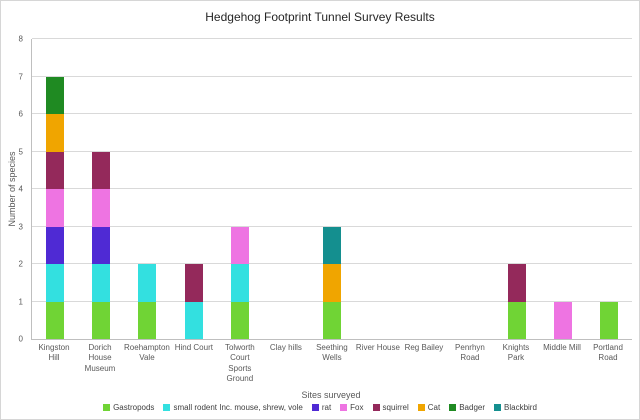 This screenshot has width=640, height=420. Describe the element at coordinates (20, 301) in the screenshot. I see `y-tick-label: 1` at that location.